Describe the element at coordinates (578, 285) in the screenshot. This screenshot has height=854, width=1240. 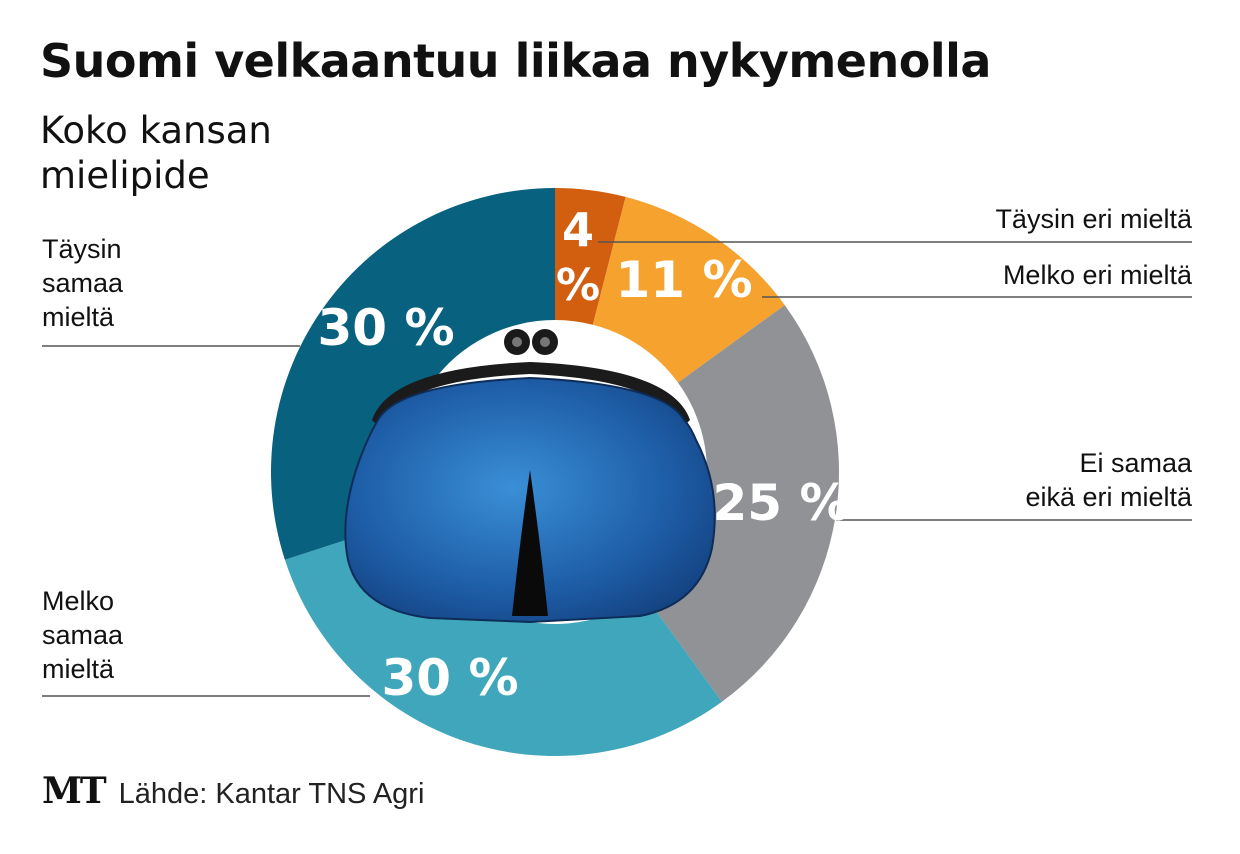
I see `pct-label-taysin-eri-bottom: %` at that location.